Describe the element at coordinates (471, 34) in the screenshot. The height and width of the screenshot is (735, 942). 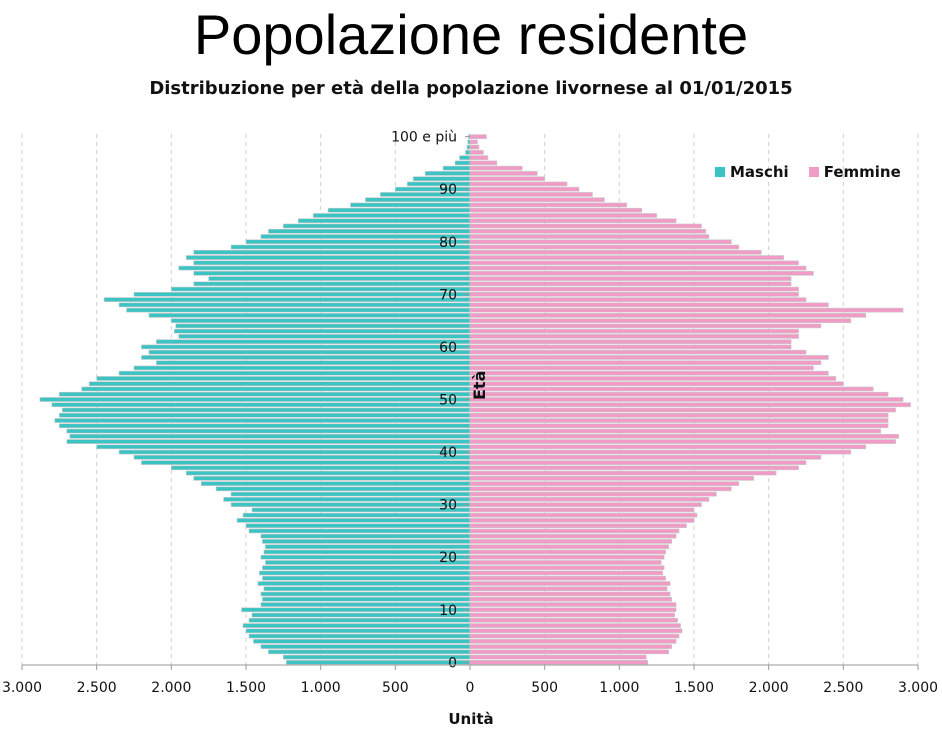
I see `main-title: Popolazione residente` at that location.